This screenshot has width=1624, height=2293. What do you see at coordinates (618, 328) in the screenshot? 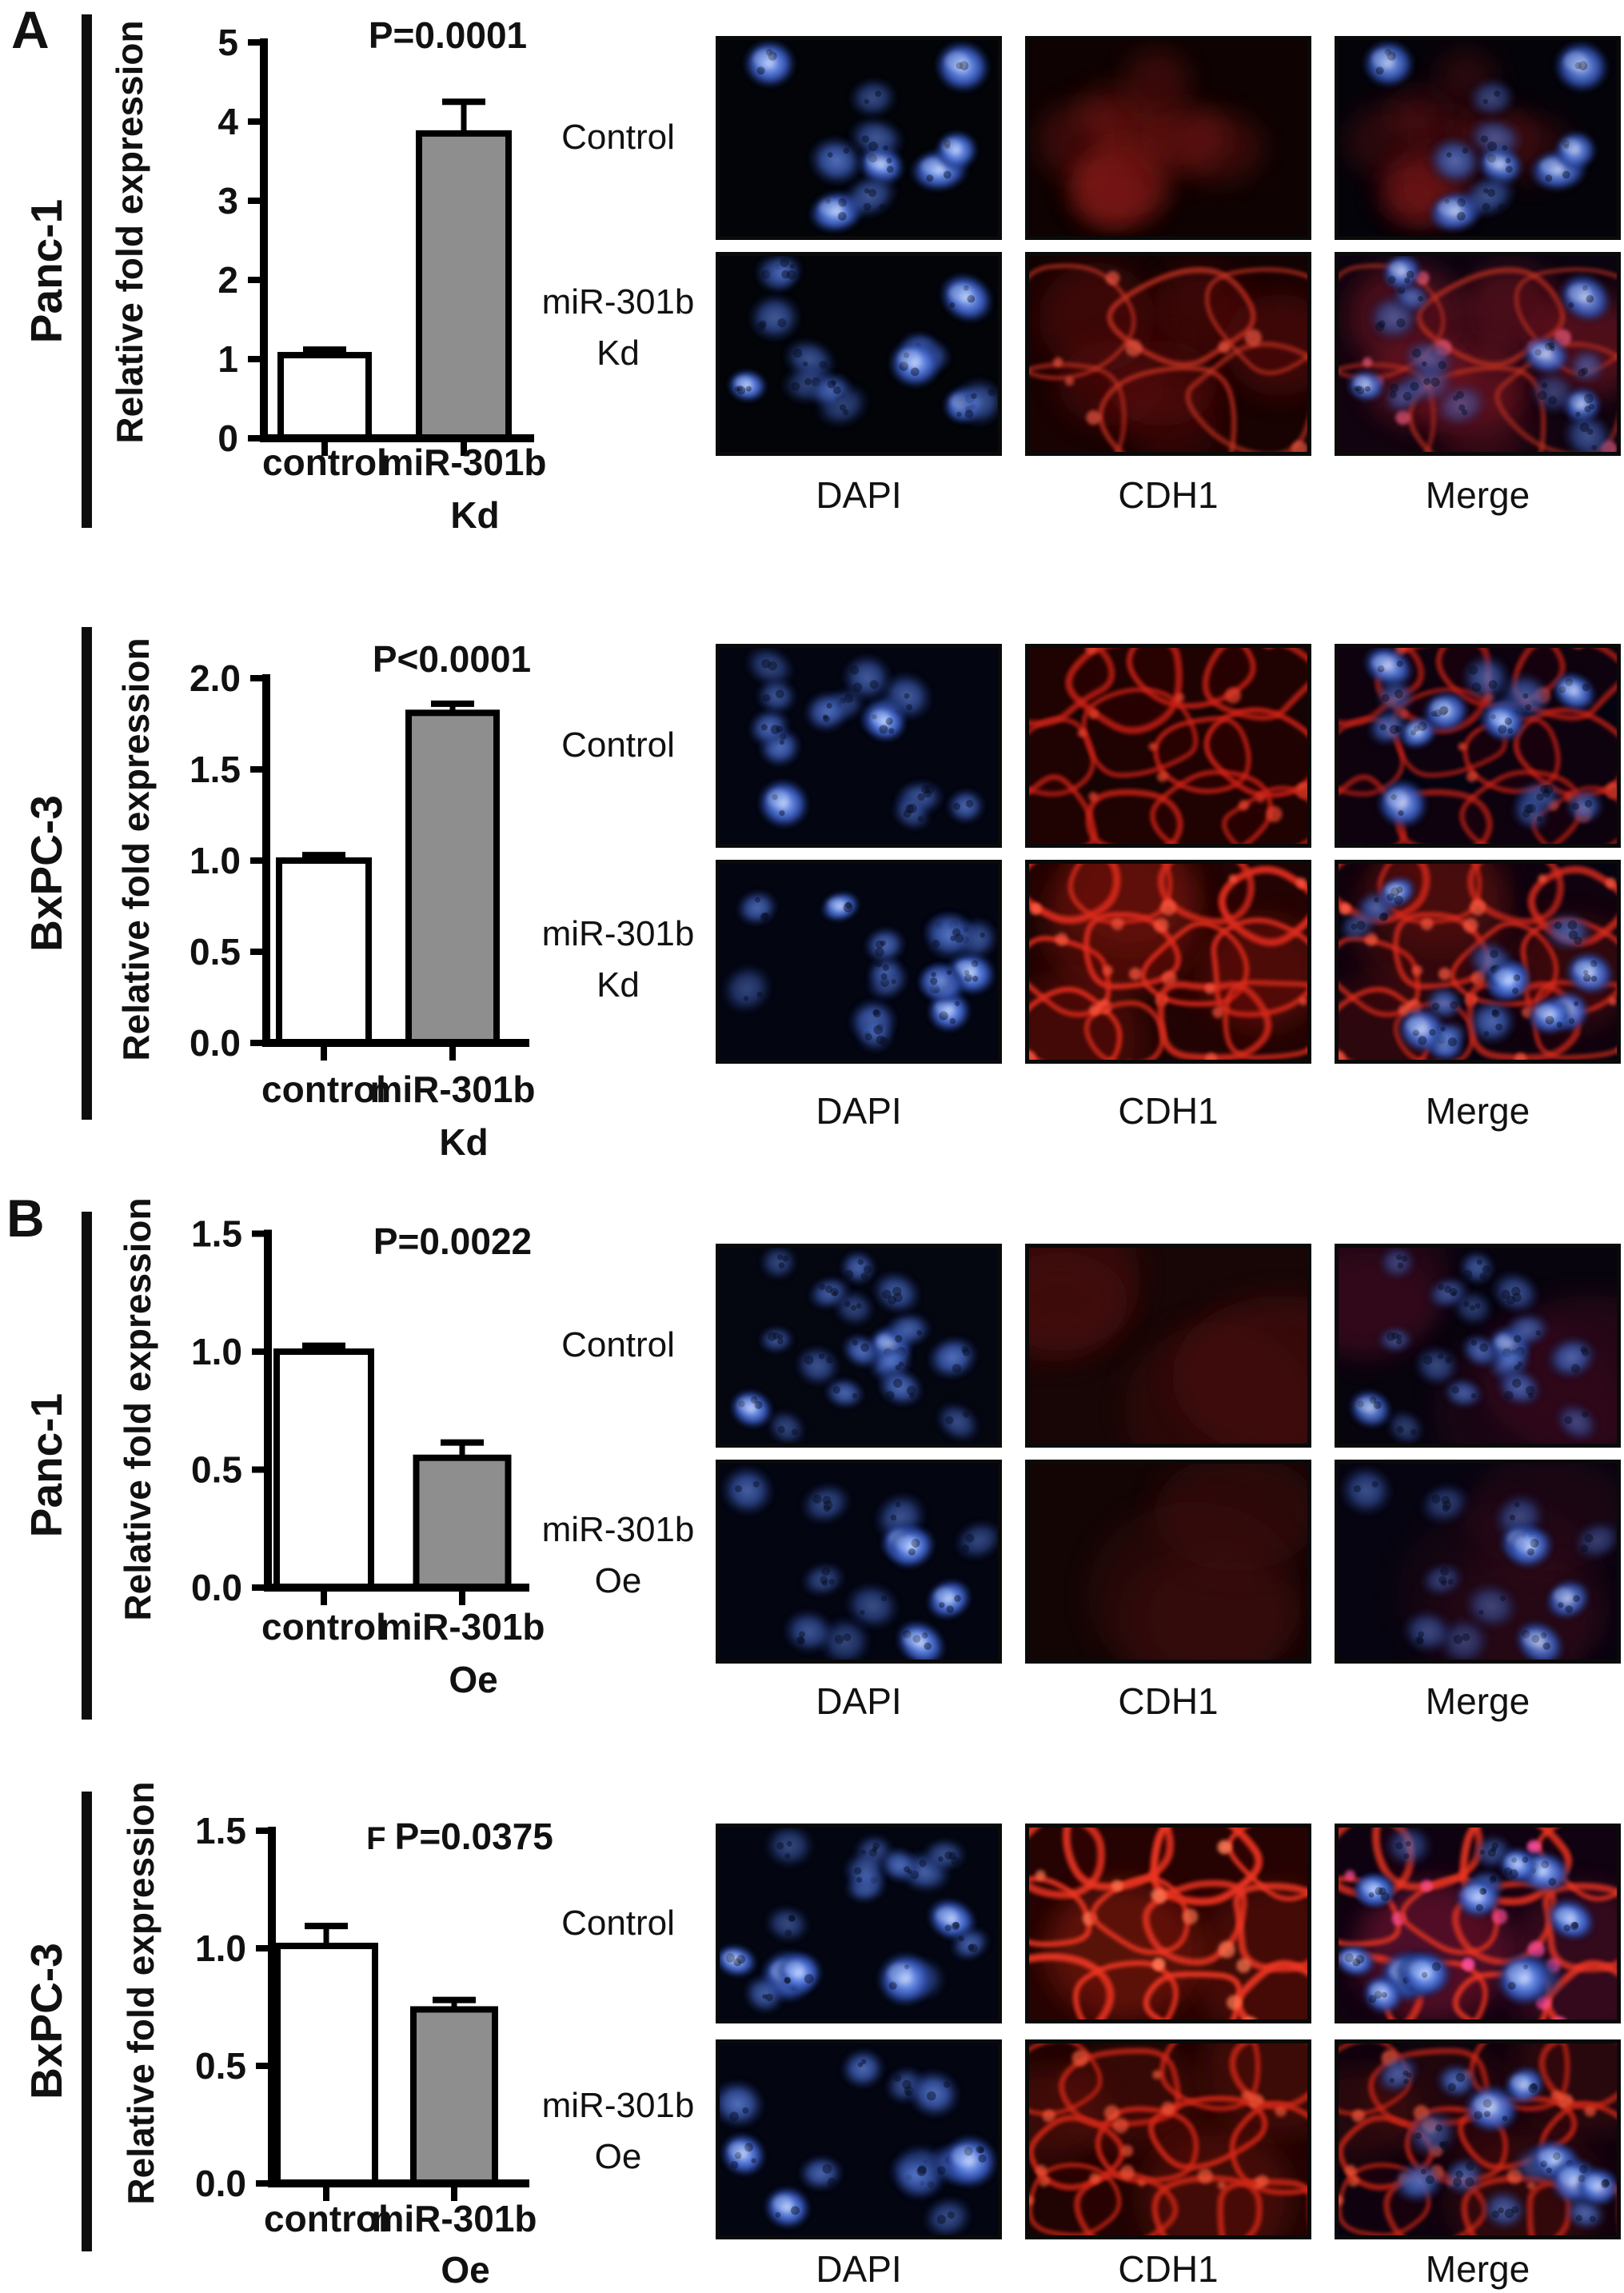
I see `micro-row-label: miR-301b Kd` at bounding box center [618, 328].